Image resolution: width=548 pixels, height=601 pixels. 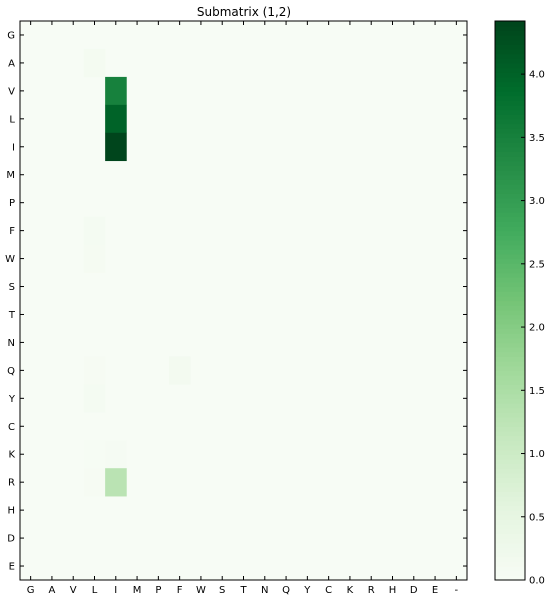 I want to click on y-tick-label: P, so click(x=12, y=203).